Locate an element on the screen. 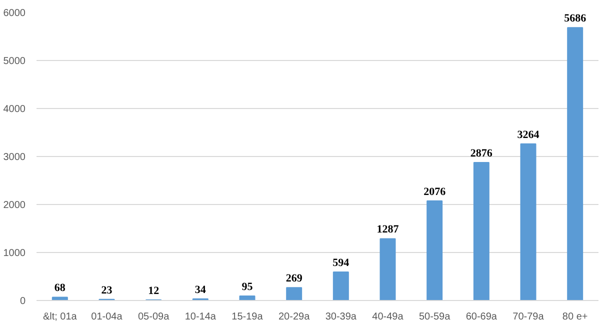 The height and width of the screenshot is (325, 606). data-label: 12 is located at coordinates (154, 290).